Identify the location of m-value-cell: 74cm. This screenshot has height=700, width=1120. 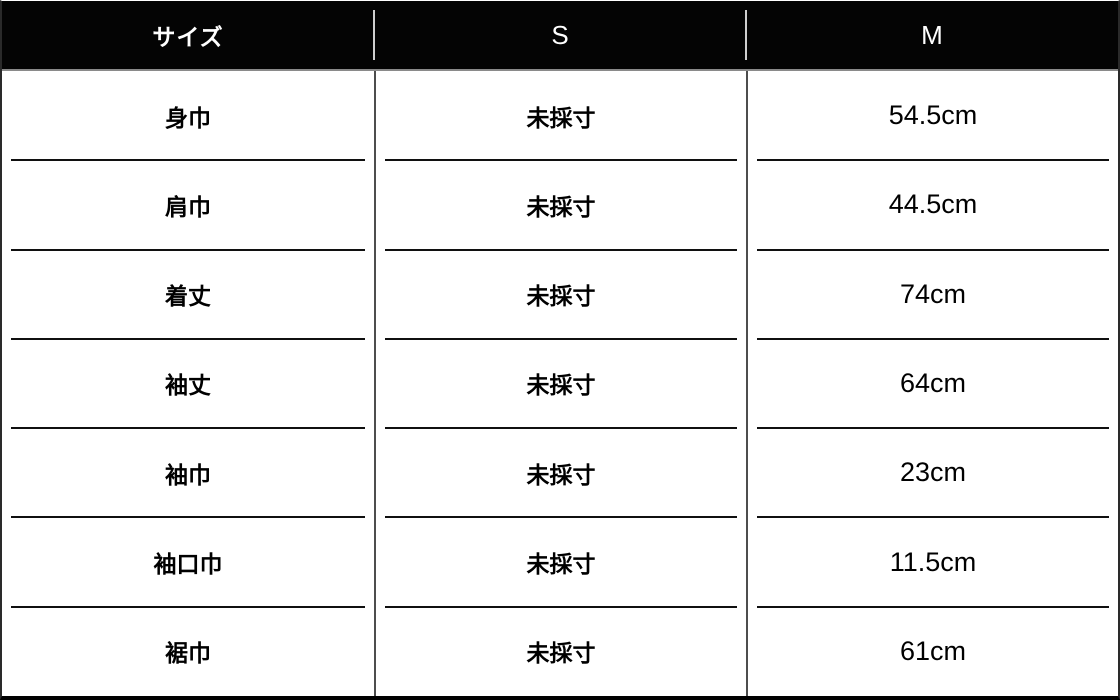
(932, 295).